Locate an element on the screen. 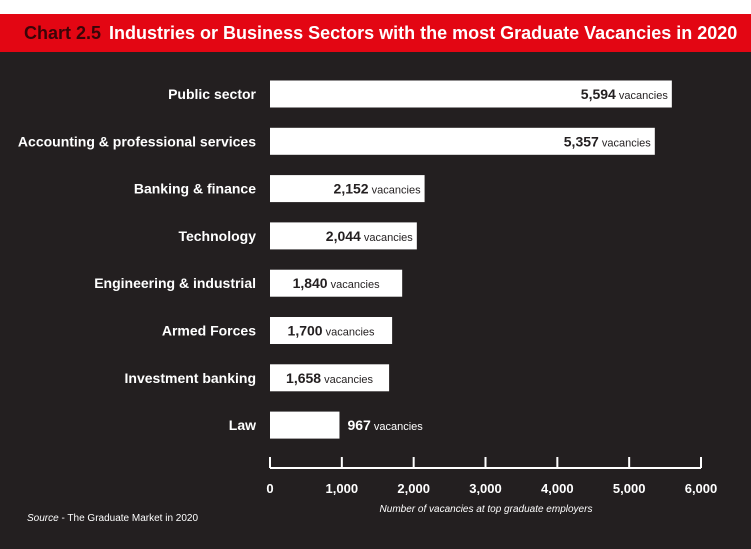  data-label: 1,840 vacancies is located at coordinates (337, 283).